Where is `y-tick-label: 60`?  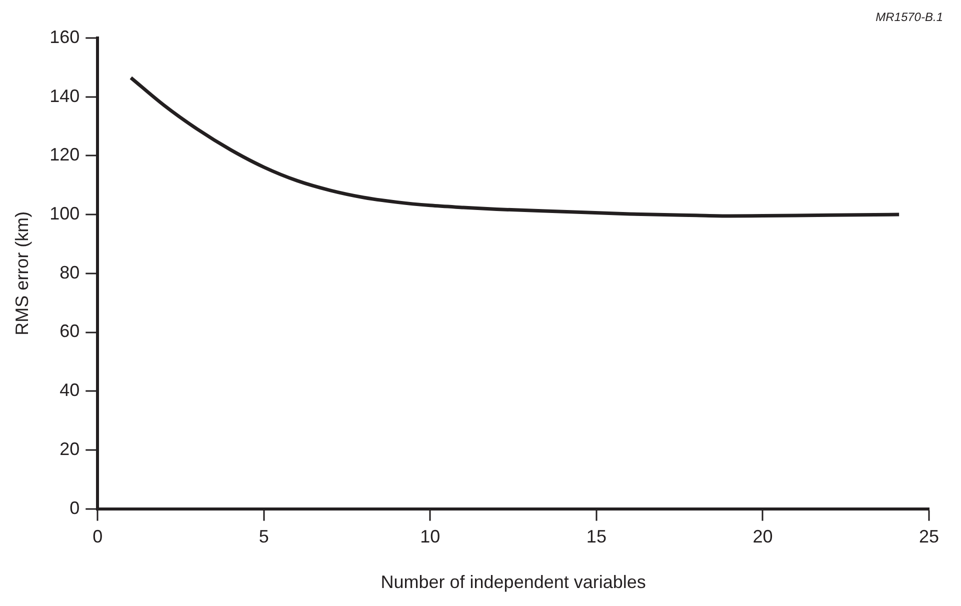 y-tick-label: 60 is located at coordinates (70, 331).